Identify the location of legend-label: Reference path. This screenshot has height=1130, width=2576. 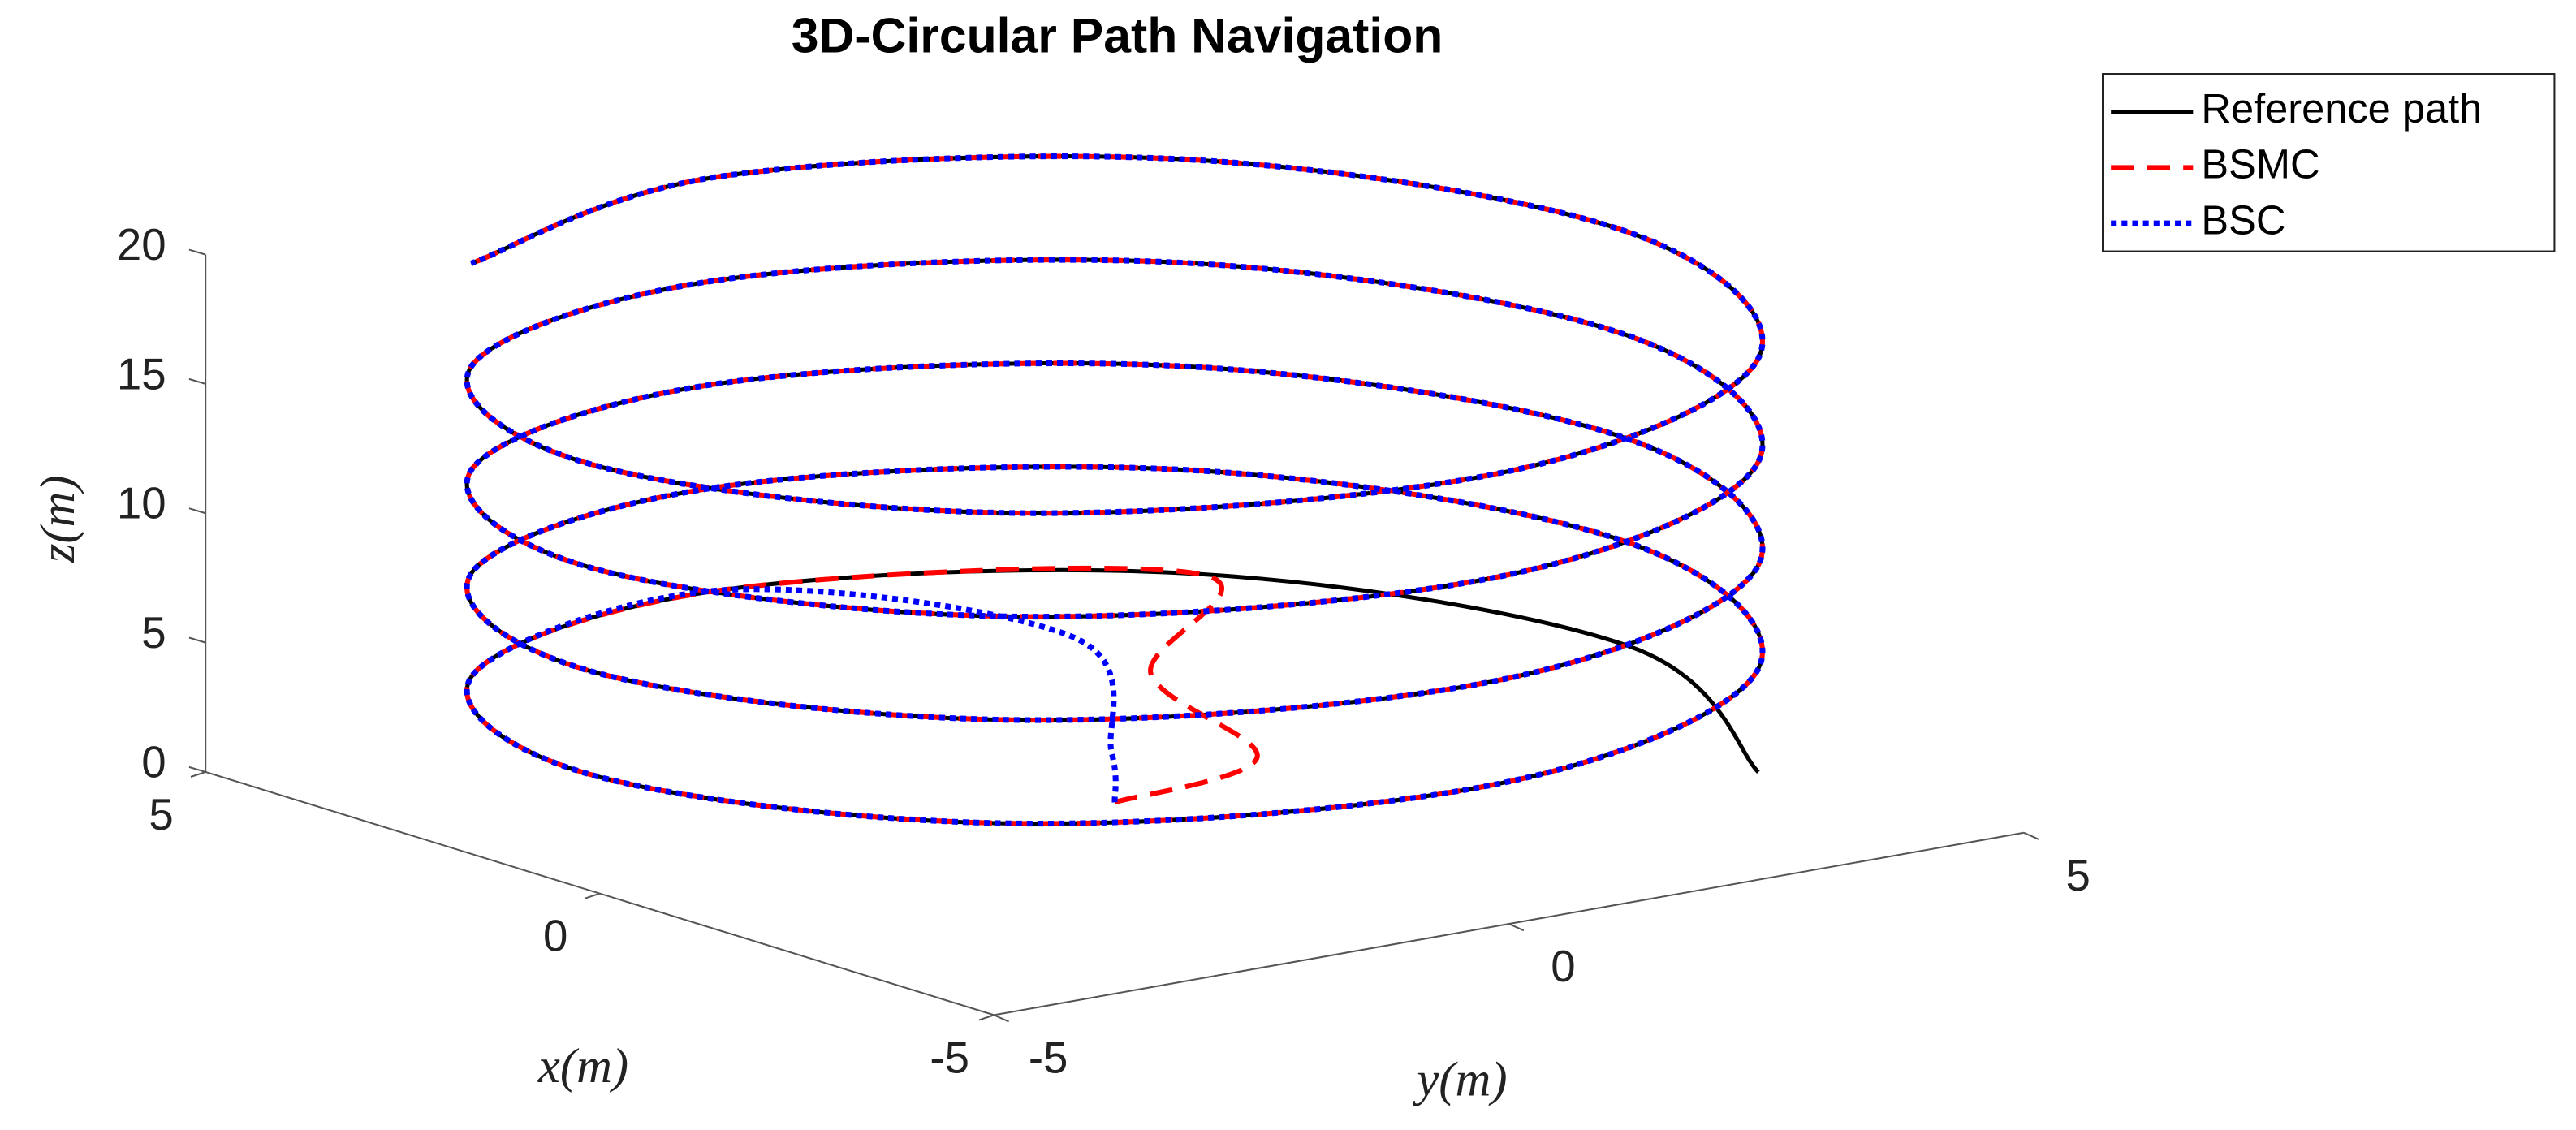
(2341, 109).